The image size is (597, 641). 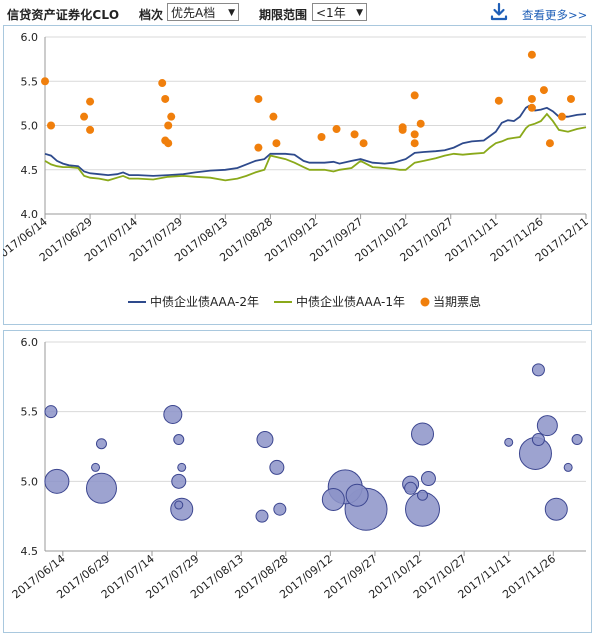 I want to click on toolbar: 信贷资产证券化CLO 档次 优先A档 ▼ 期限范围 <1年 ▼ 查看更多>>, so click(x=298, y=13).